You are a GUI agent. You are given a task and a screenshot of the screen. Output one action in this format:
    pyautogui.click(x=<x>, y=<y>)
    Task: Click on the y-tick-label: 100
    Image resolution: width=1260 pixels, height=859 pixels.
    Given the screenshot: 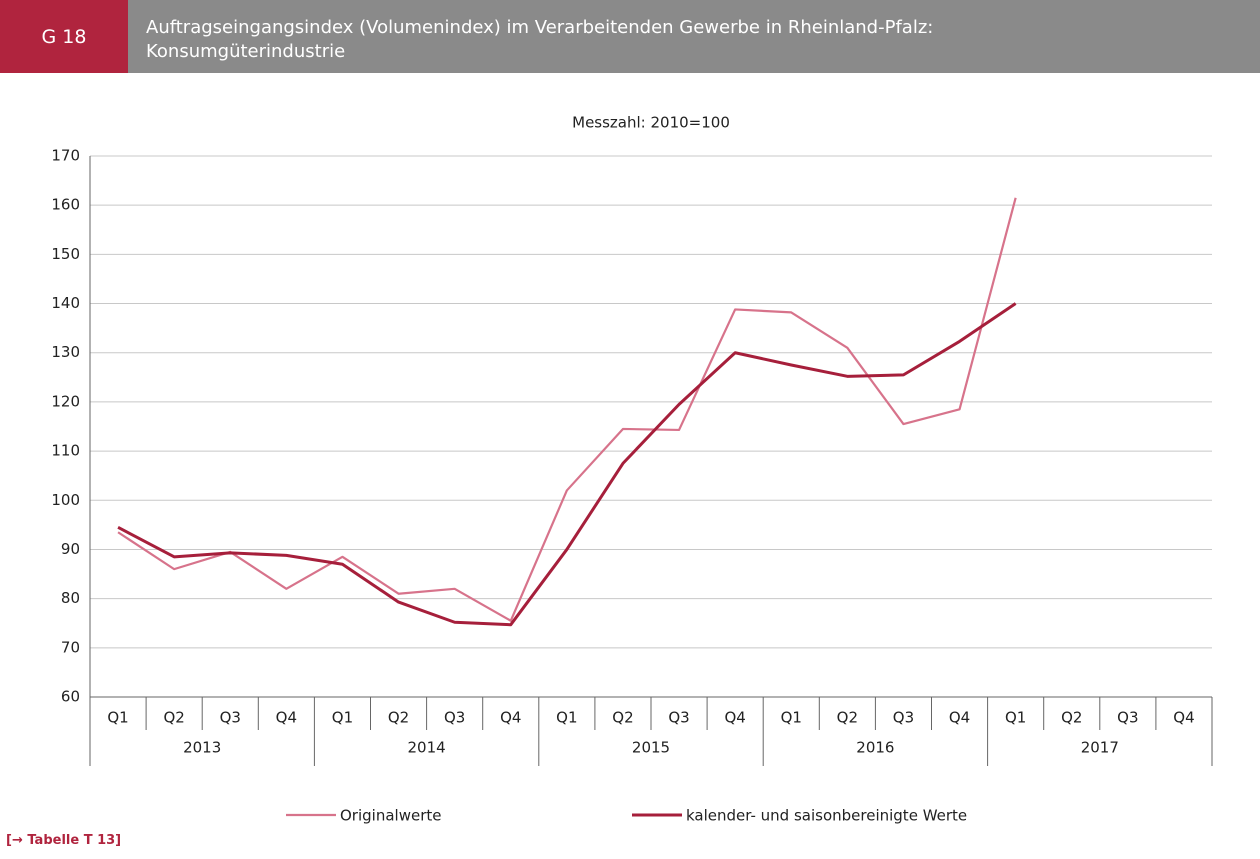 What is the action you would take?
    pyautogui.click(x=65, y=500)
    